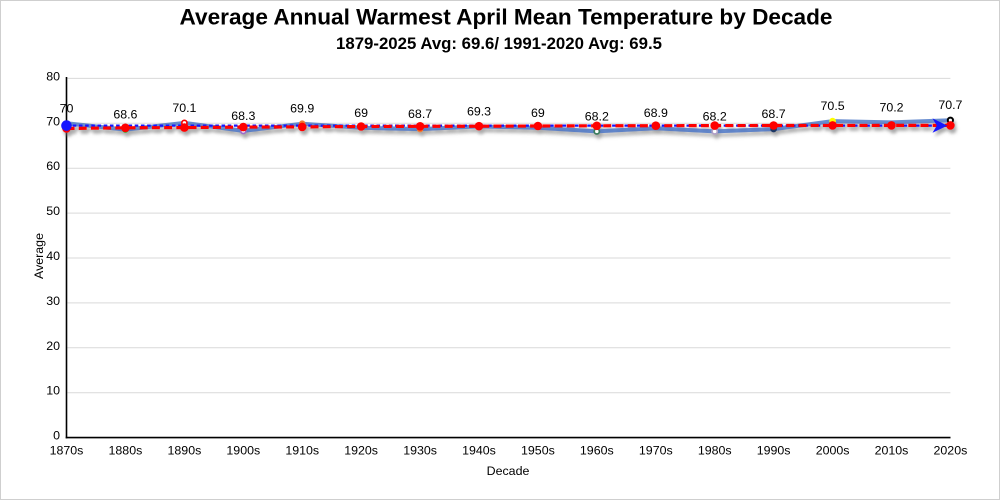  Describe the element at coordinates (53, 256) in the screenshot. I see `svg-text: 40` at that location.